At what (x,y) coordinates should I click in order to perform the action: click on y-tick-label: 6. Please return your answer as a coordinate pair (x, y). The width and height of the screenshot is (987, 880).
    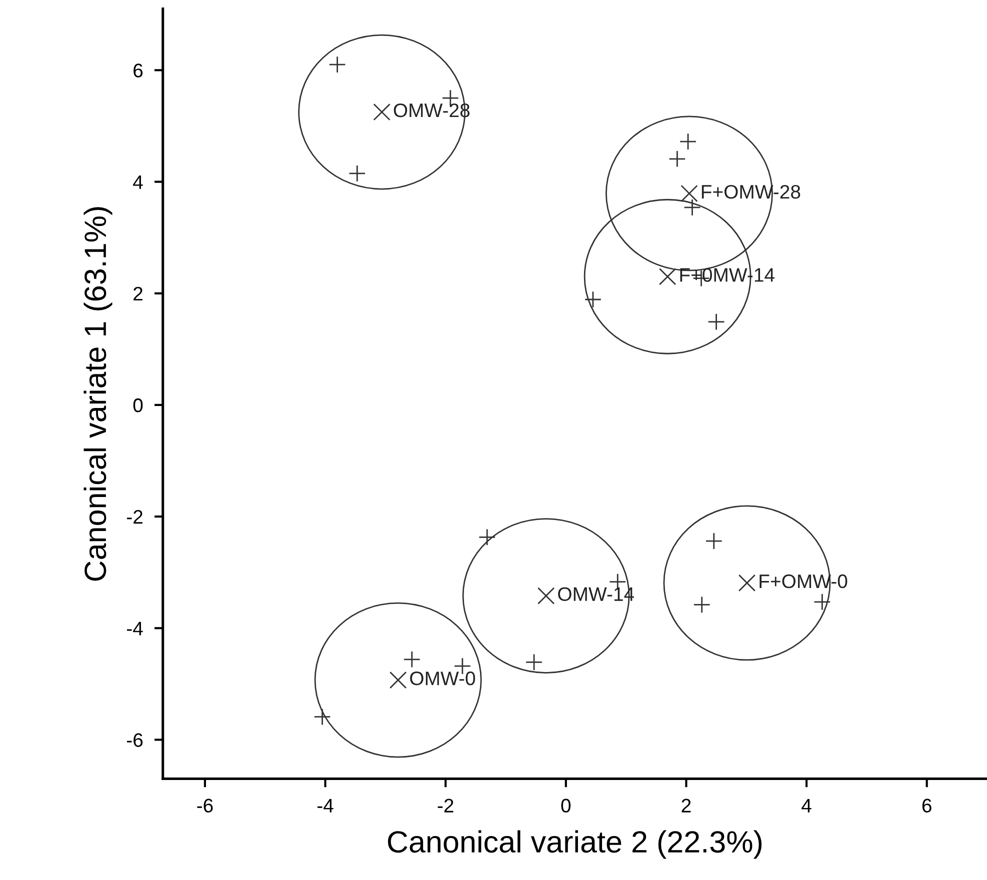
    Looking at the image, I should click on (138, 71).